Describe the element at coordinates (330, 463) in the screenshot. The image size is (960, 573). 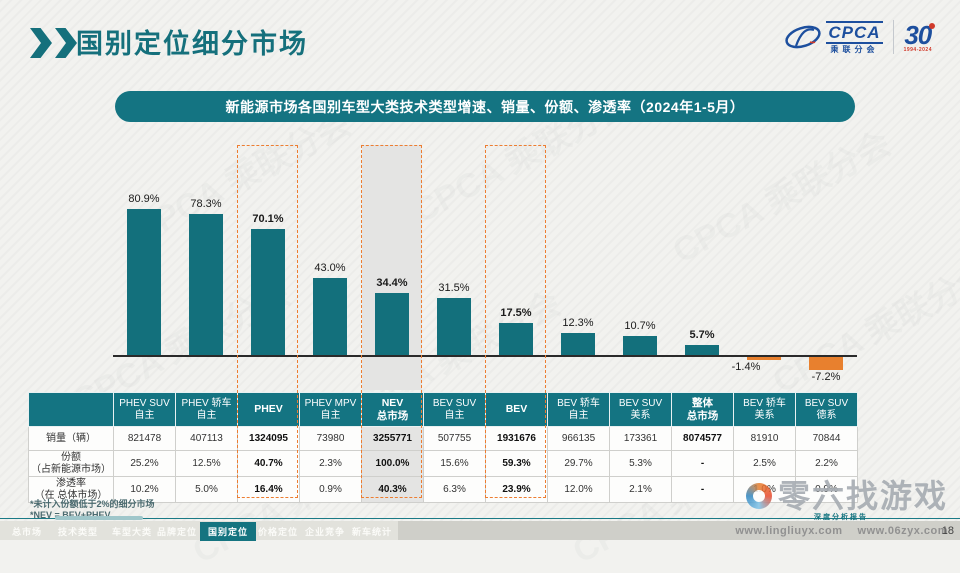
I see `table-cell: 2.3%` at that location.